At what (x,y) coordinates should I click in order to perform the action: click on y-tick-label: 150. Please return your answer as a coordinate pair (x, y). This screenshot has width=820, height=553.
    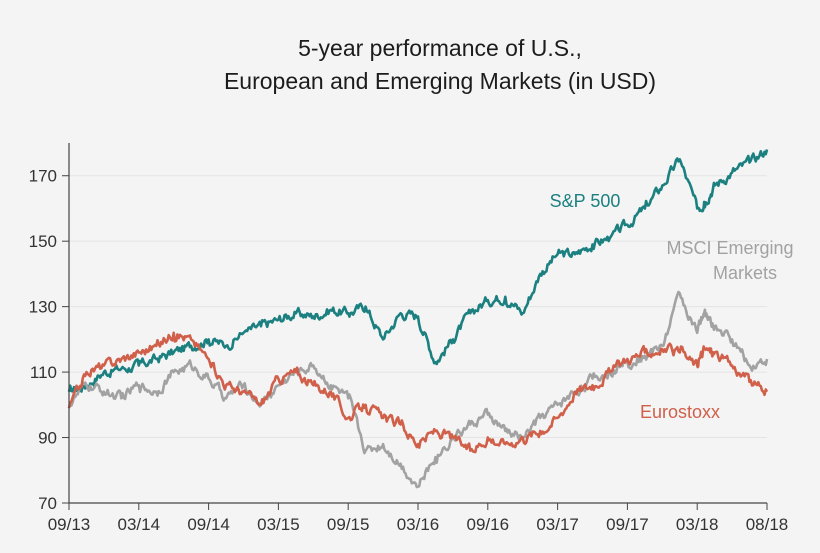
    Looking at the image, I should click on (43, 241).